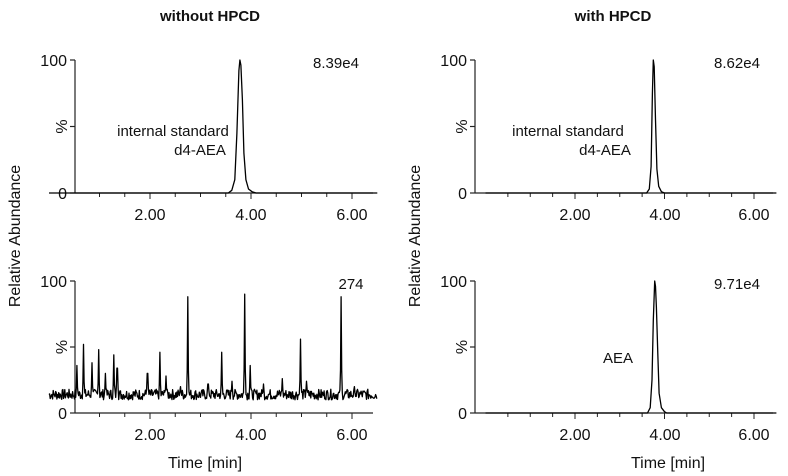  What do you see at coordinates (209, 16) in the screenshot?
I see `column-title-without: without HPCD` at bounding box center [209, 16].